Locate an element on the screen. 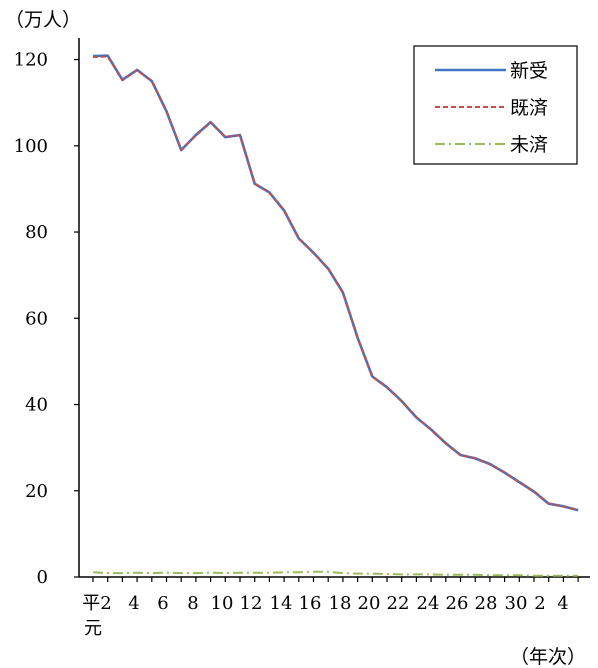  y-axis-unit-label: （万人） is located at coordinates (43, 20).